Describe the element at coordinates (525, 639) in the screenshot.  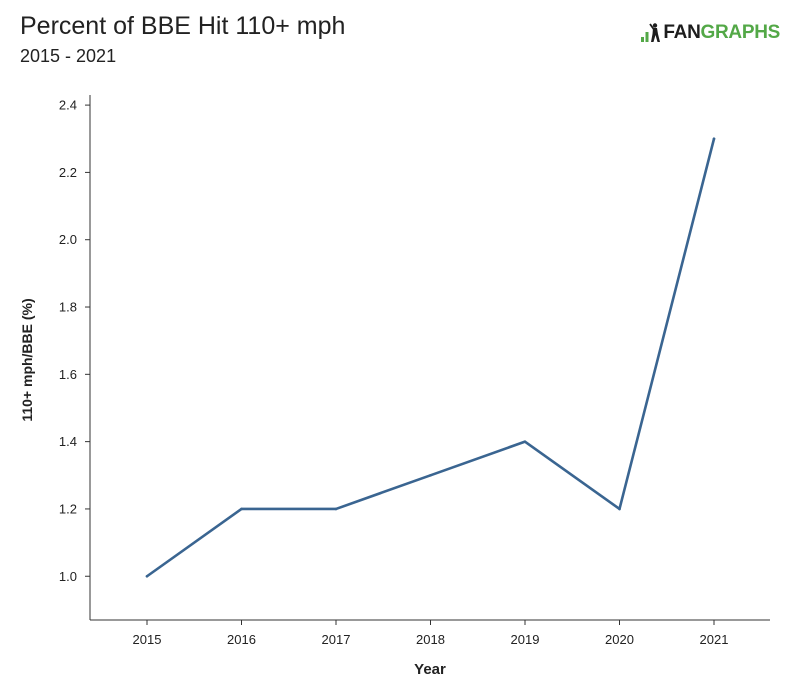
I see `x-tick-label: 2019` at that location.